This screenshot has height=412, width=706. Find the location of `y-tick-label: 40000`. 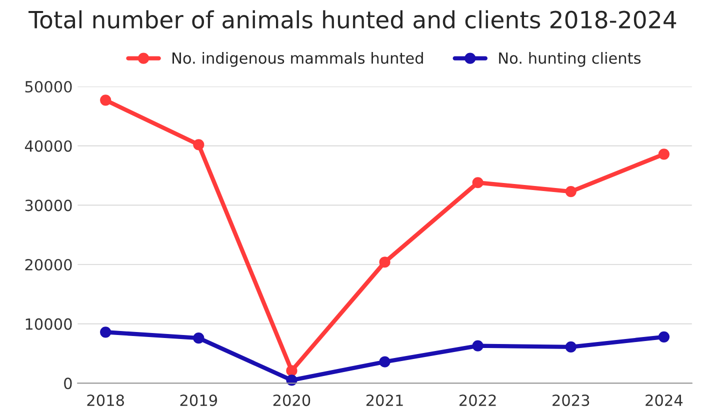

y-tick-label: 40000 is located at coordinates (48, 146).